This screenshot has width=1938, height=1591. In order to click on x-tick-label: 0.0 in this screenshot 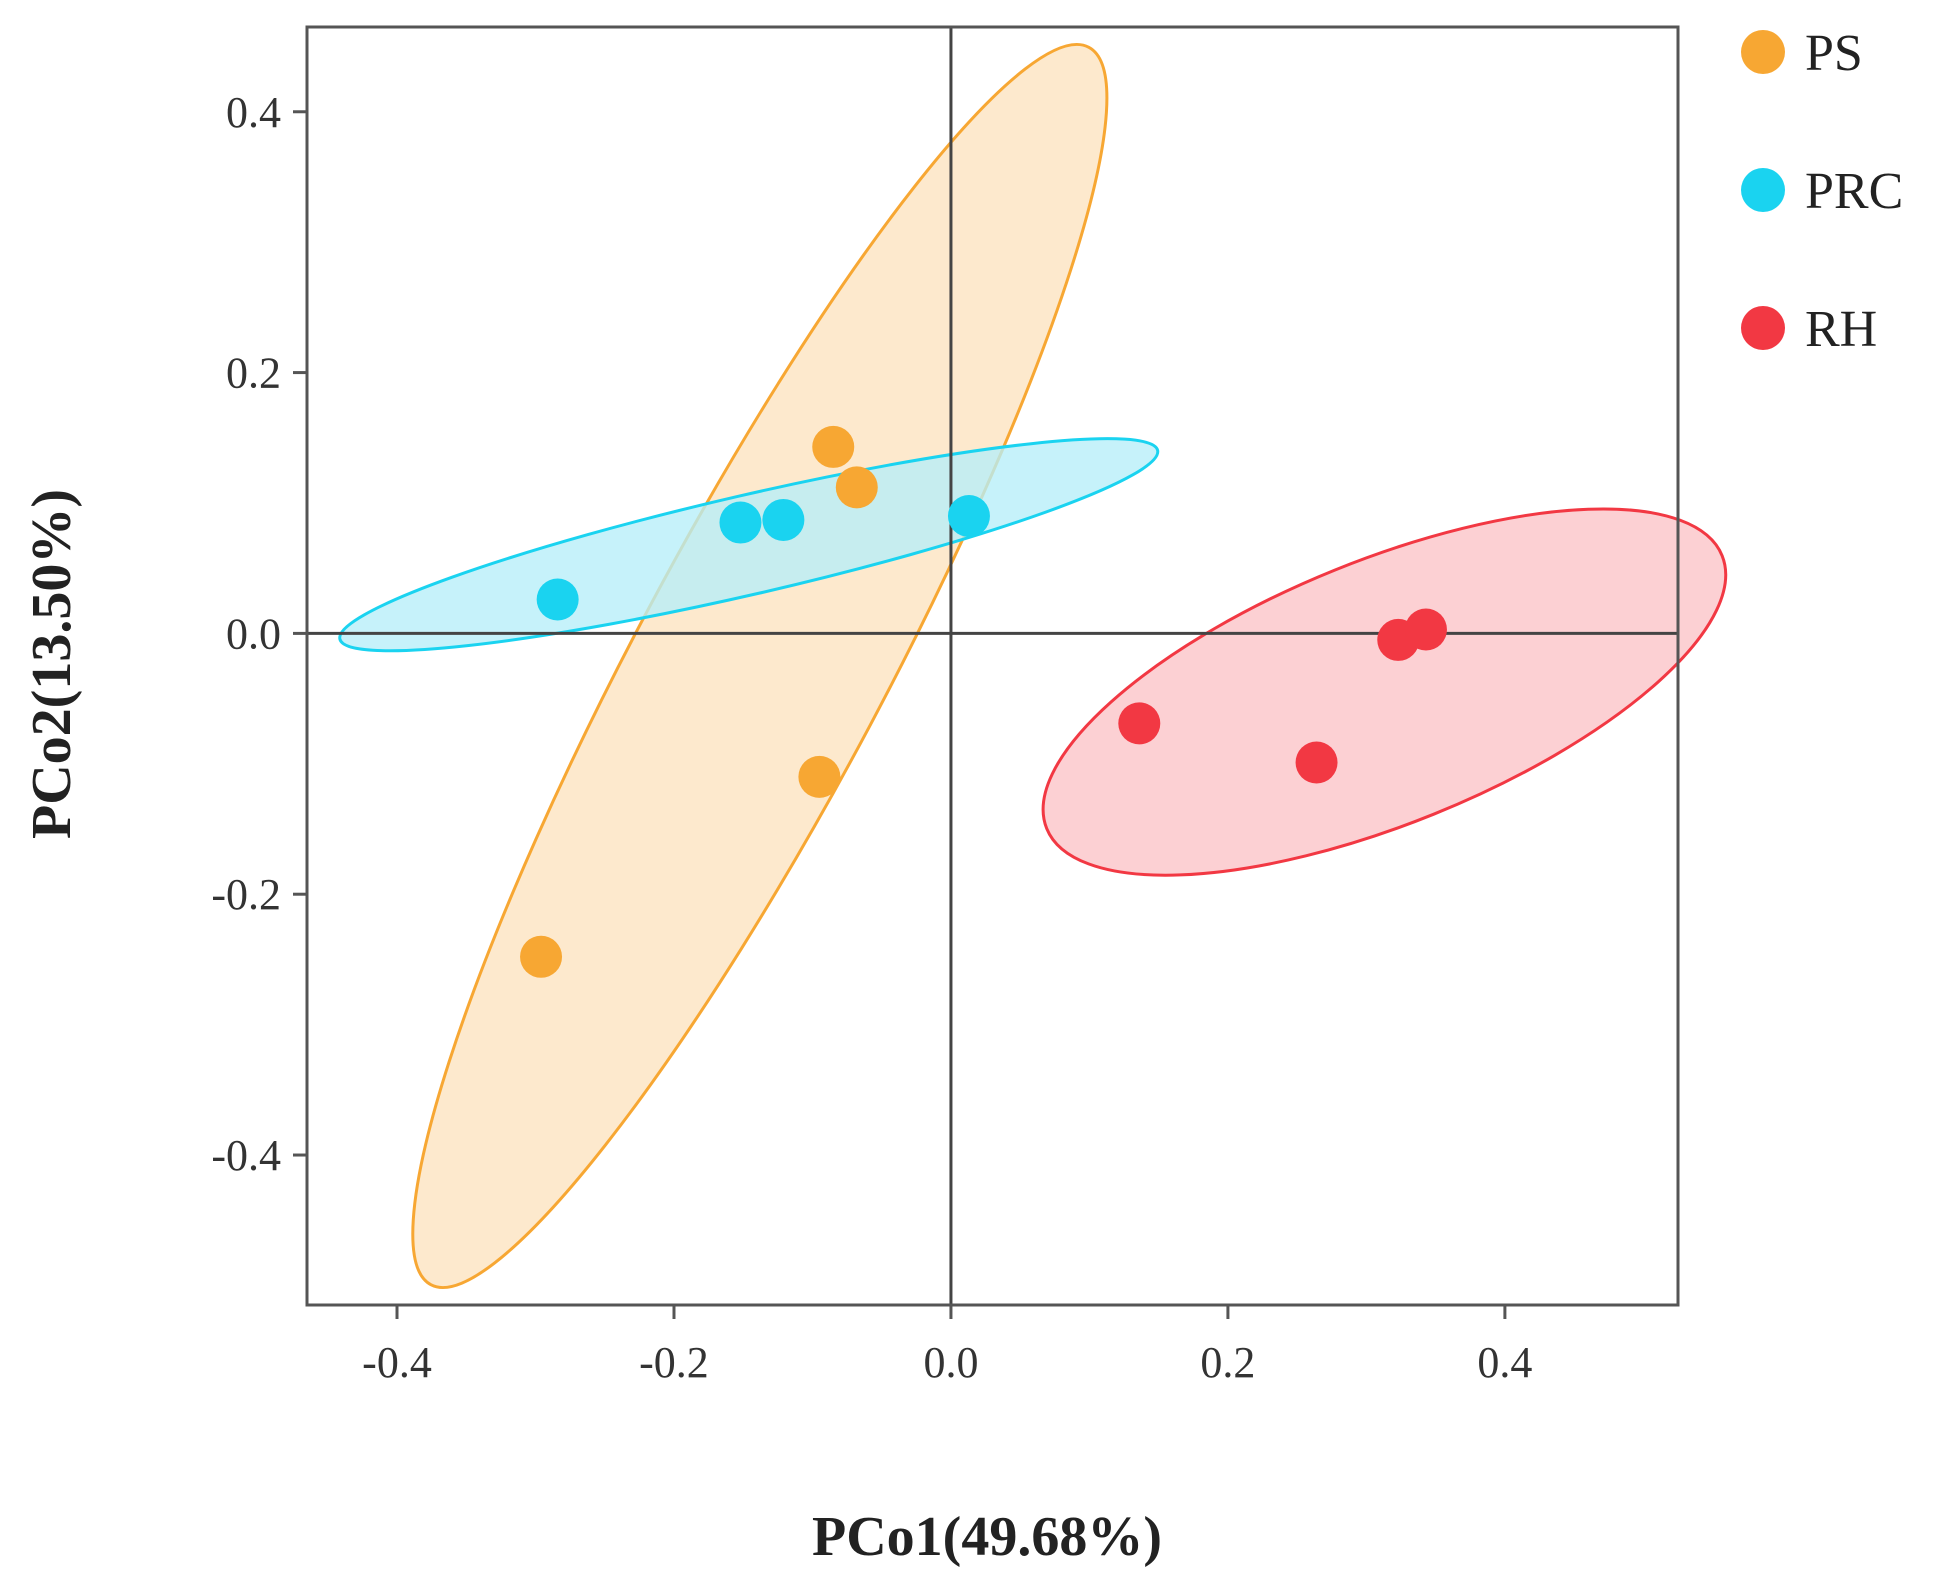, I will do `click(950, 1362)`.